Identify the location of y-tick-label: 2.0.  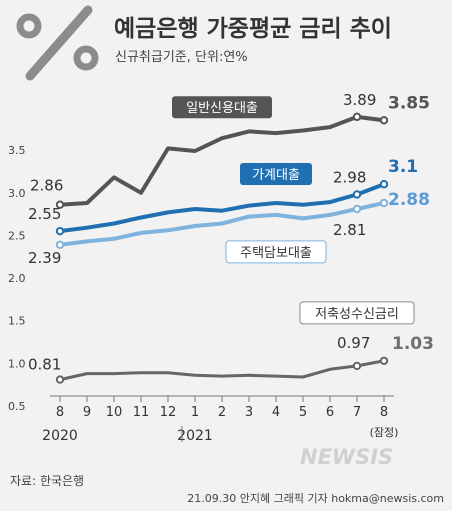
(17, 278).